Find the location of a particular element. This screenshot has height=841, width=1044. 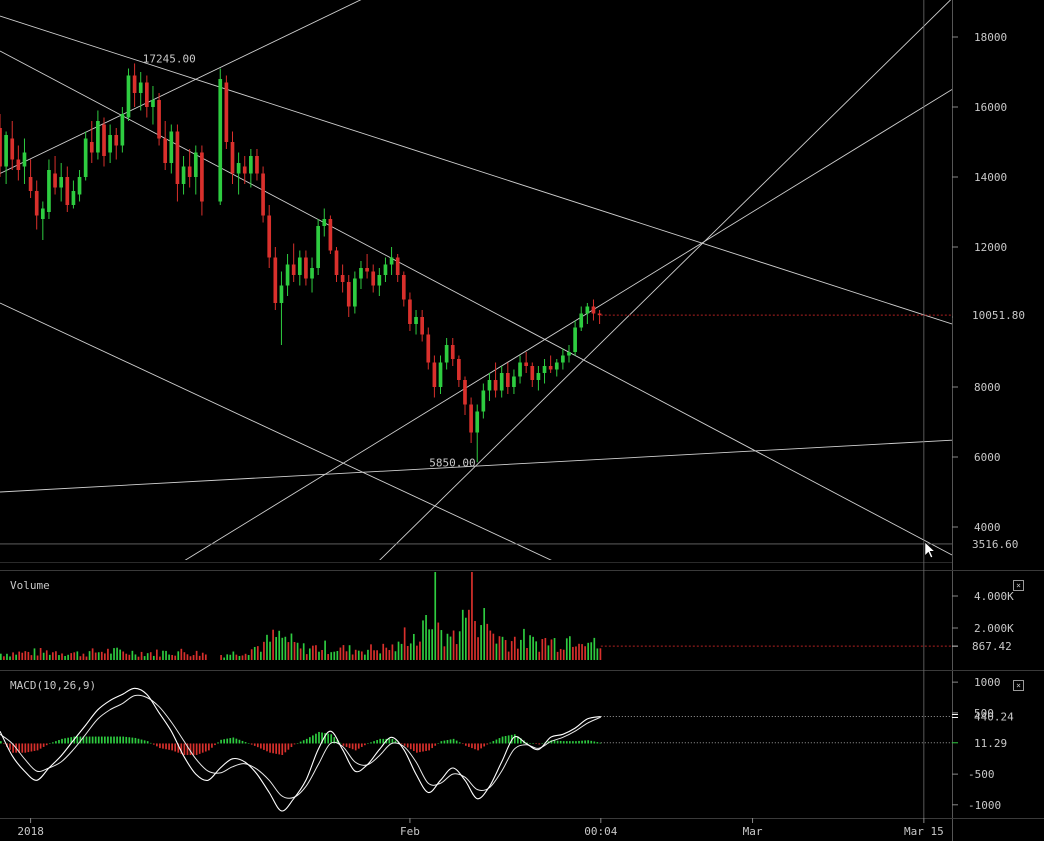

price-tick-label: 14000 is located at coordinates (990, 177).